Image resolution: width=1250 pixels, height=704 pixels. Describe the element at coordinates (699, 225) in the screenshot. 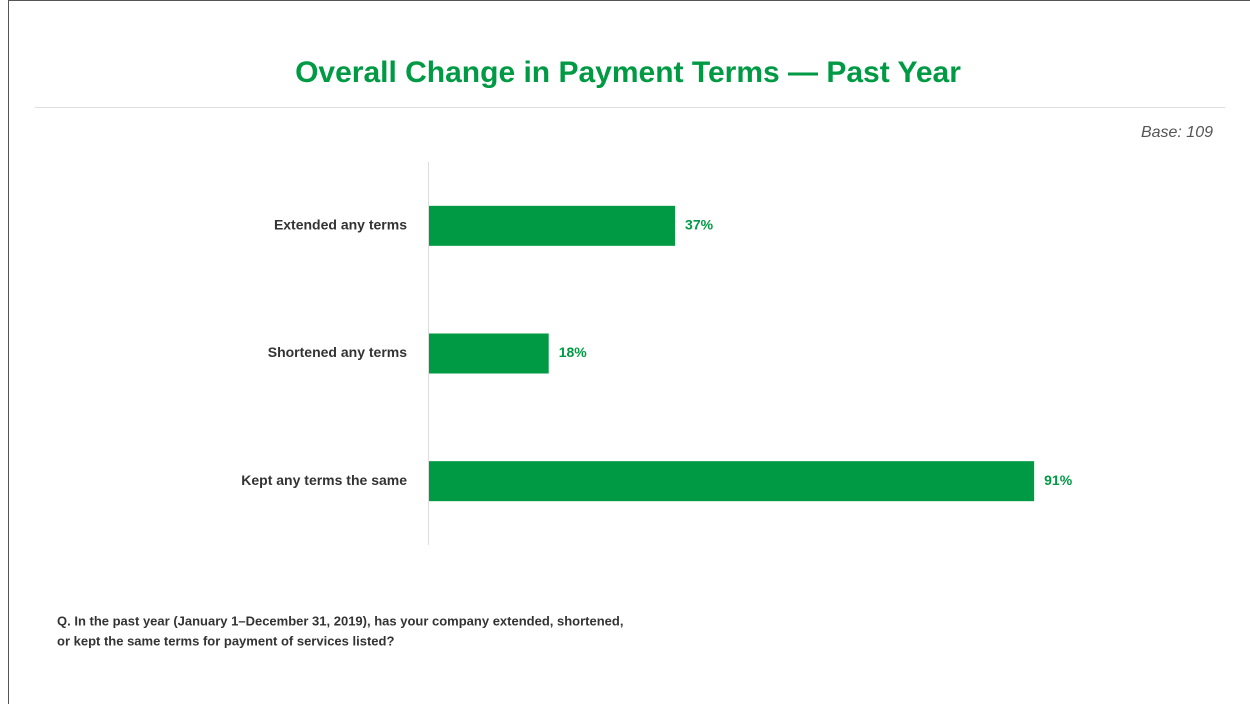

I see `value-label: 37%` at that location.